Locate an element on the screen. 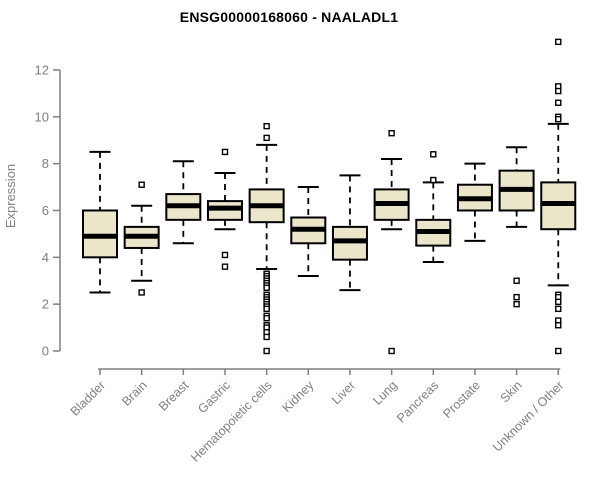 This screenshot has width=600, height=500. y-tick-label: 12 is located at coordinates (42, 69).